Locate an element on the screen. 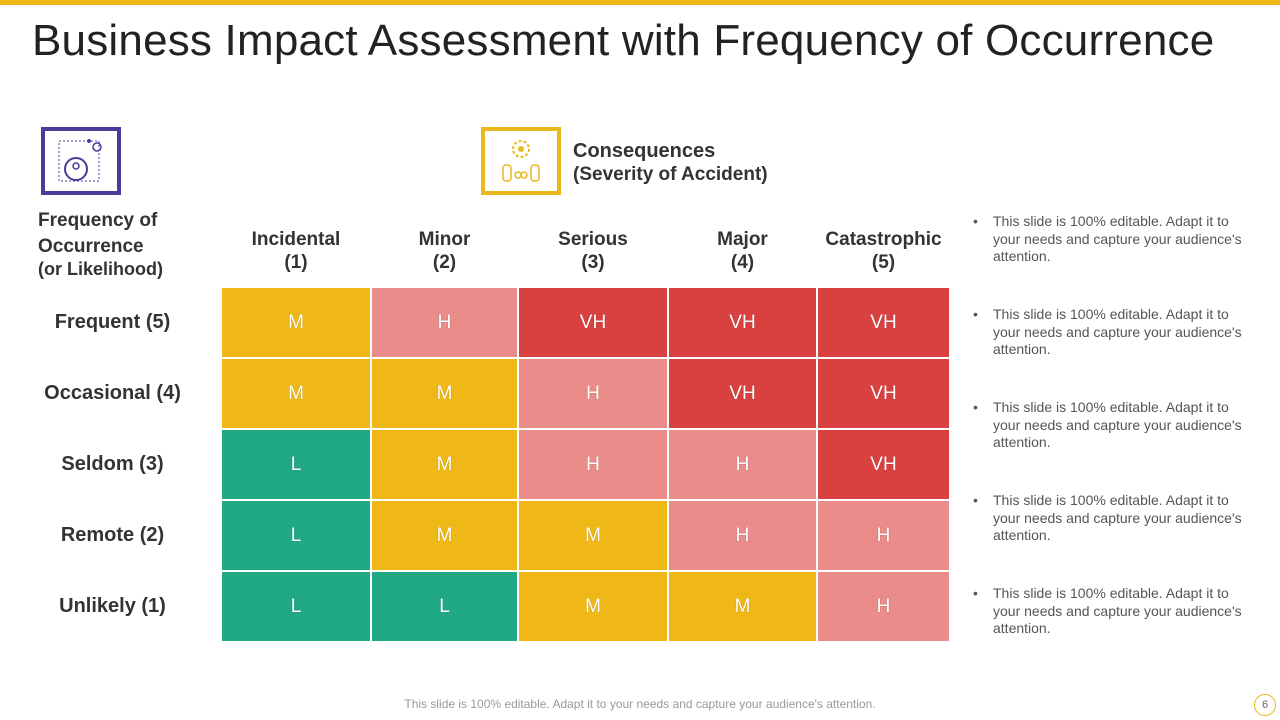  column-name: Minor is located at coordinates (444, 239).